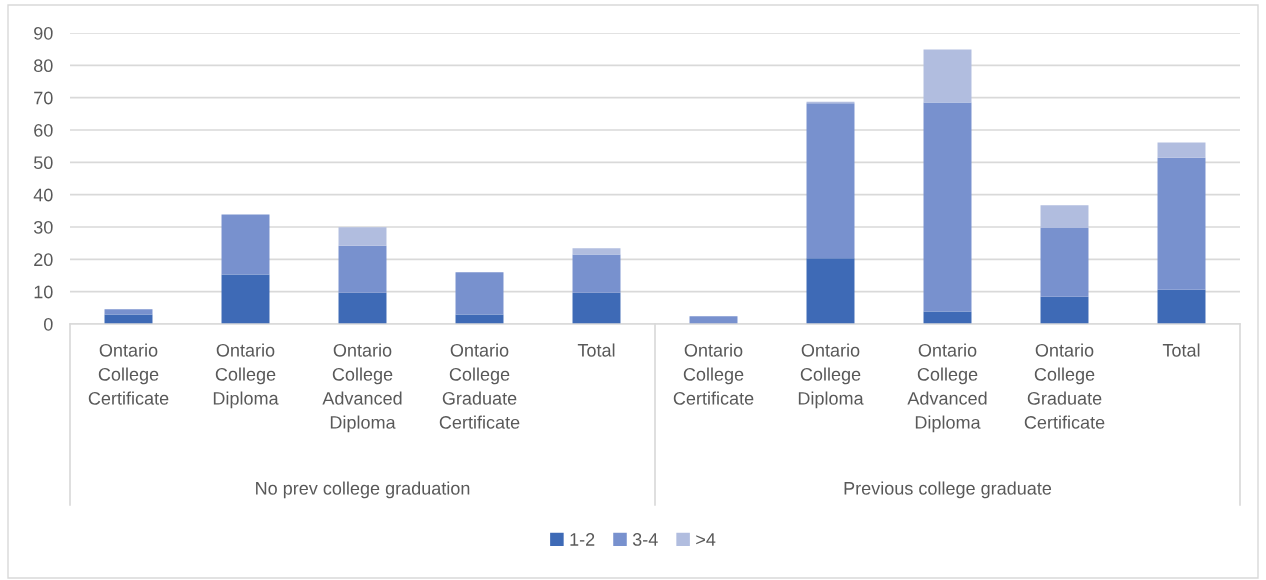 This screenshot has height=580, width=1266. Describe the element at coordinates (706, 539) in the screenshot. I see `legend-label: >4` at that location.